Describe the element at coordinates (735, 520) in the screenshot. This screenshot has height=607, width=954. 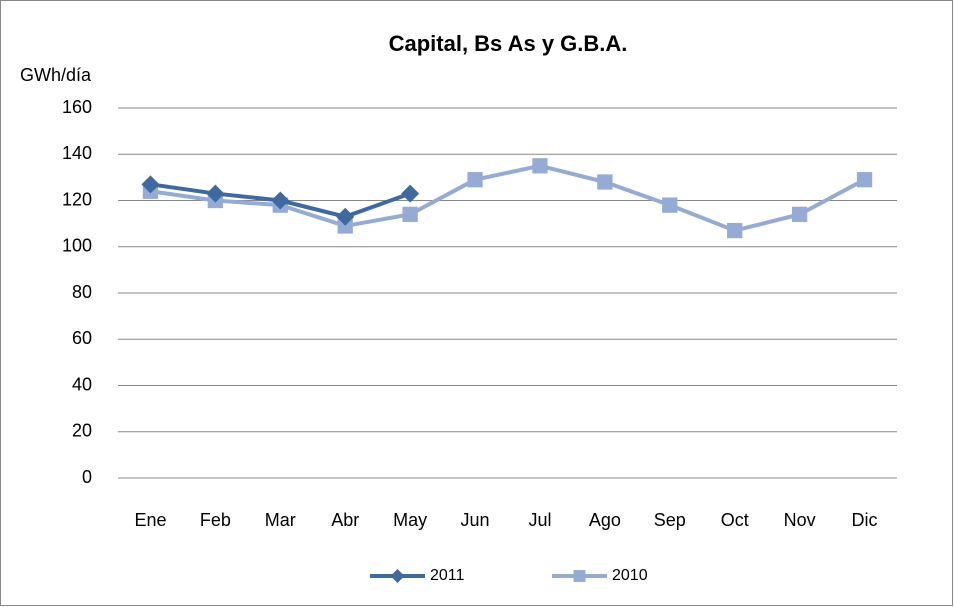
I see `x-tick-label: Oct` at that location.